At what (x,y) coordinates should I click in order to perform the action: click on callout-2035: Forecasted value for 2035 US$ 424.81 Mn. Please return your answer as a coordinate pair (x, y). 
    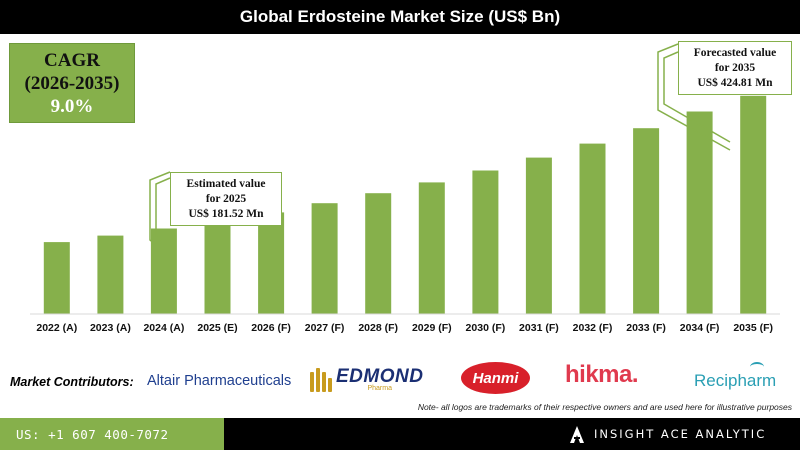
    Looking at the image, I should click on (735, 68).